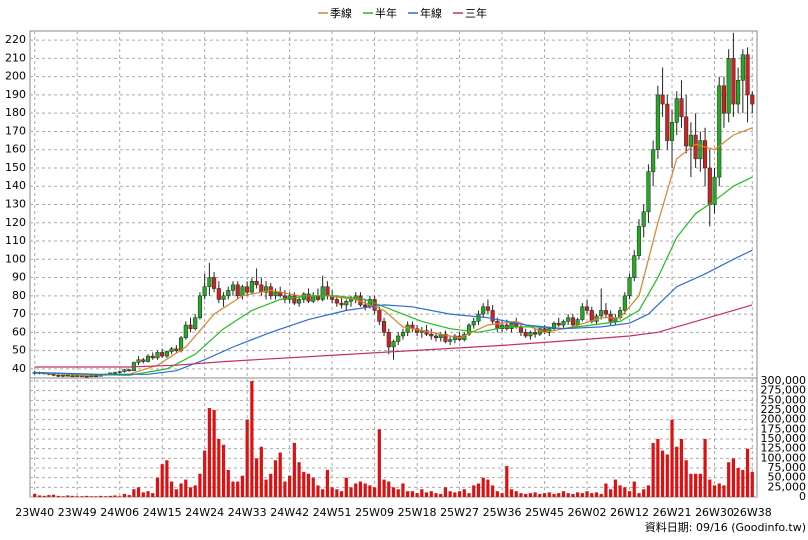 The image size is (808, 540). I want to click on x-tick-label: 25W45, so click(544, 512).